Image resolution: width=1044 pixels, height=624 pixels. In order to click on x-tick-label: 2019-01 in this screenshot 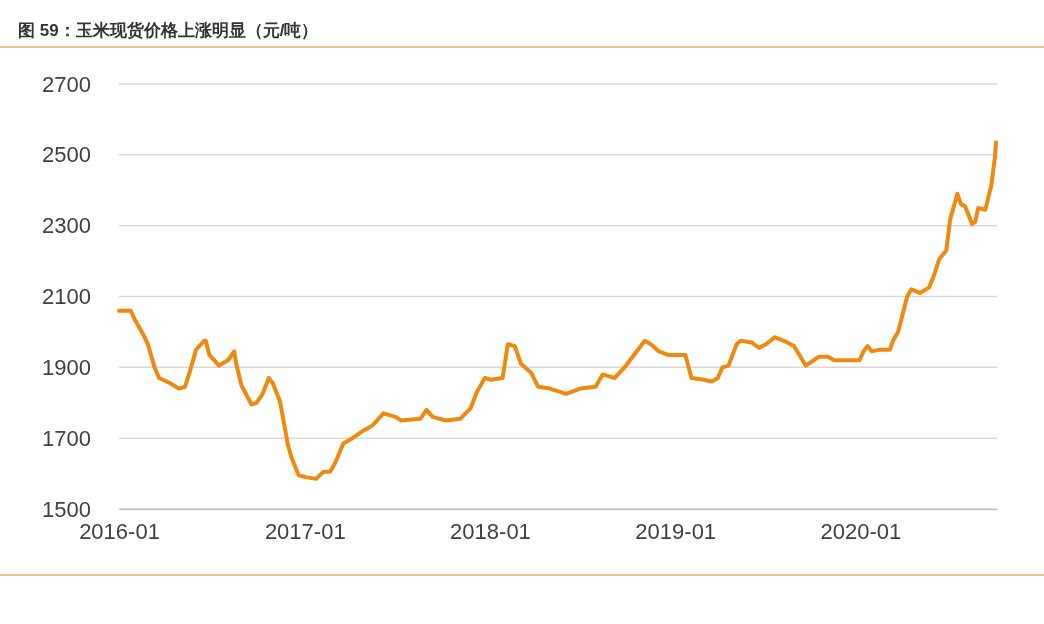, I will do `click(676, 531)`.